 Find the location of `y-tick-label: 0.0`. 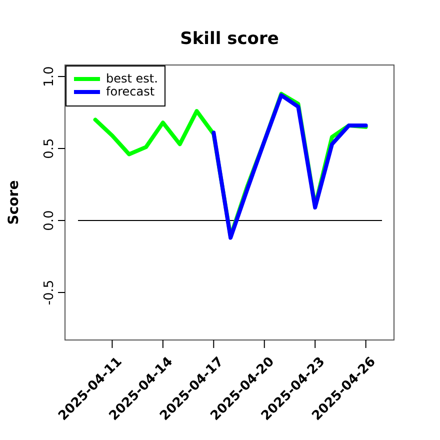

y-tick-label: 0.0 is located at coordinates (49, 220).